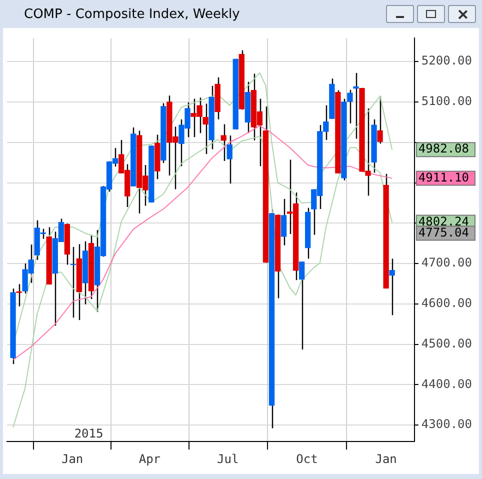 The image size is (482, 479). What do you see at coordinates (132, 14) in the screenshot?
I see `chart-title: COMP - Composite Index, Weekly` at bounding box center [132, 14].